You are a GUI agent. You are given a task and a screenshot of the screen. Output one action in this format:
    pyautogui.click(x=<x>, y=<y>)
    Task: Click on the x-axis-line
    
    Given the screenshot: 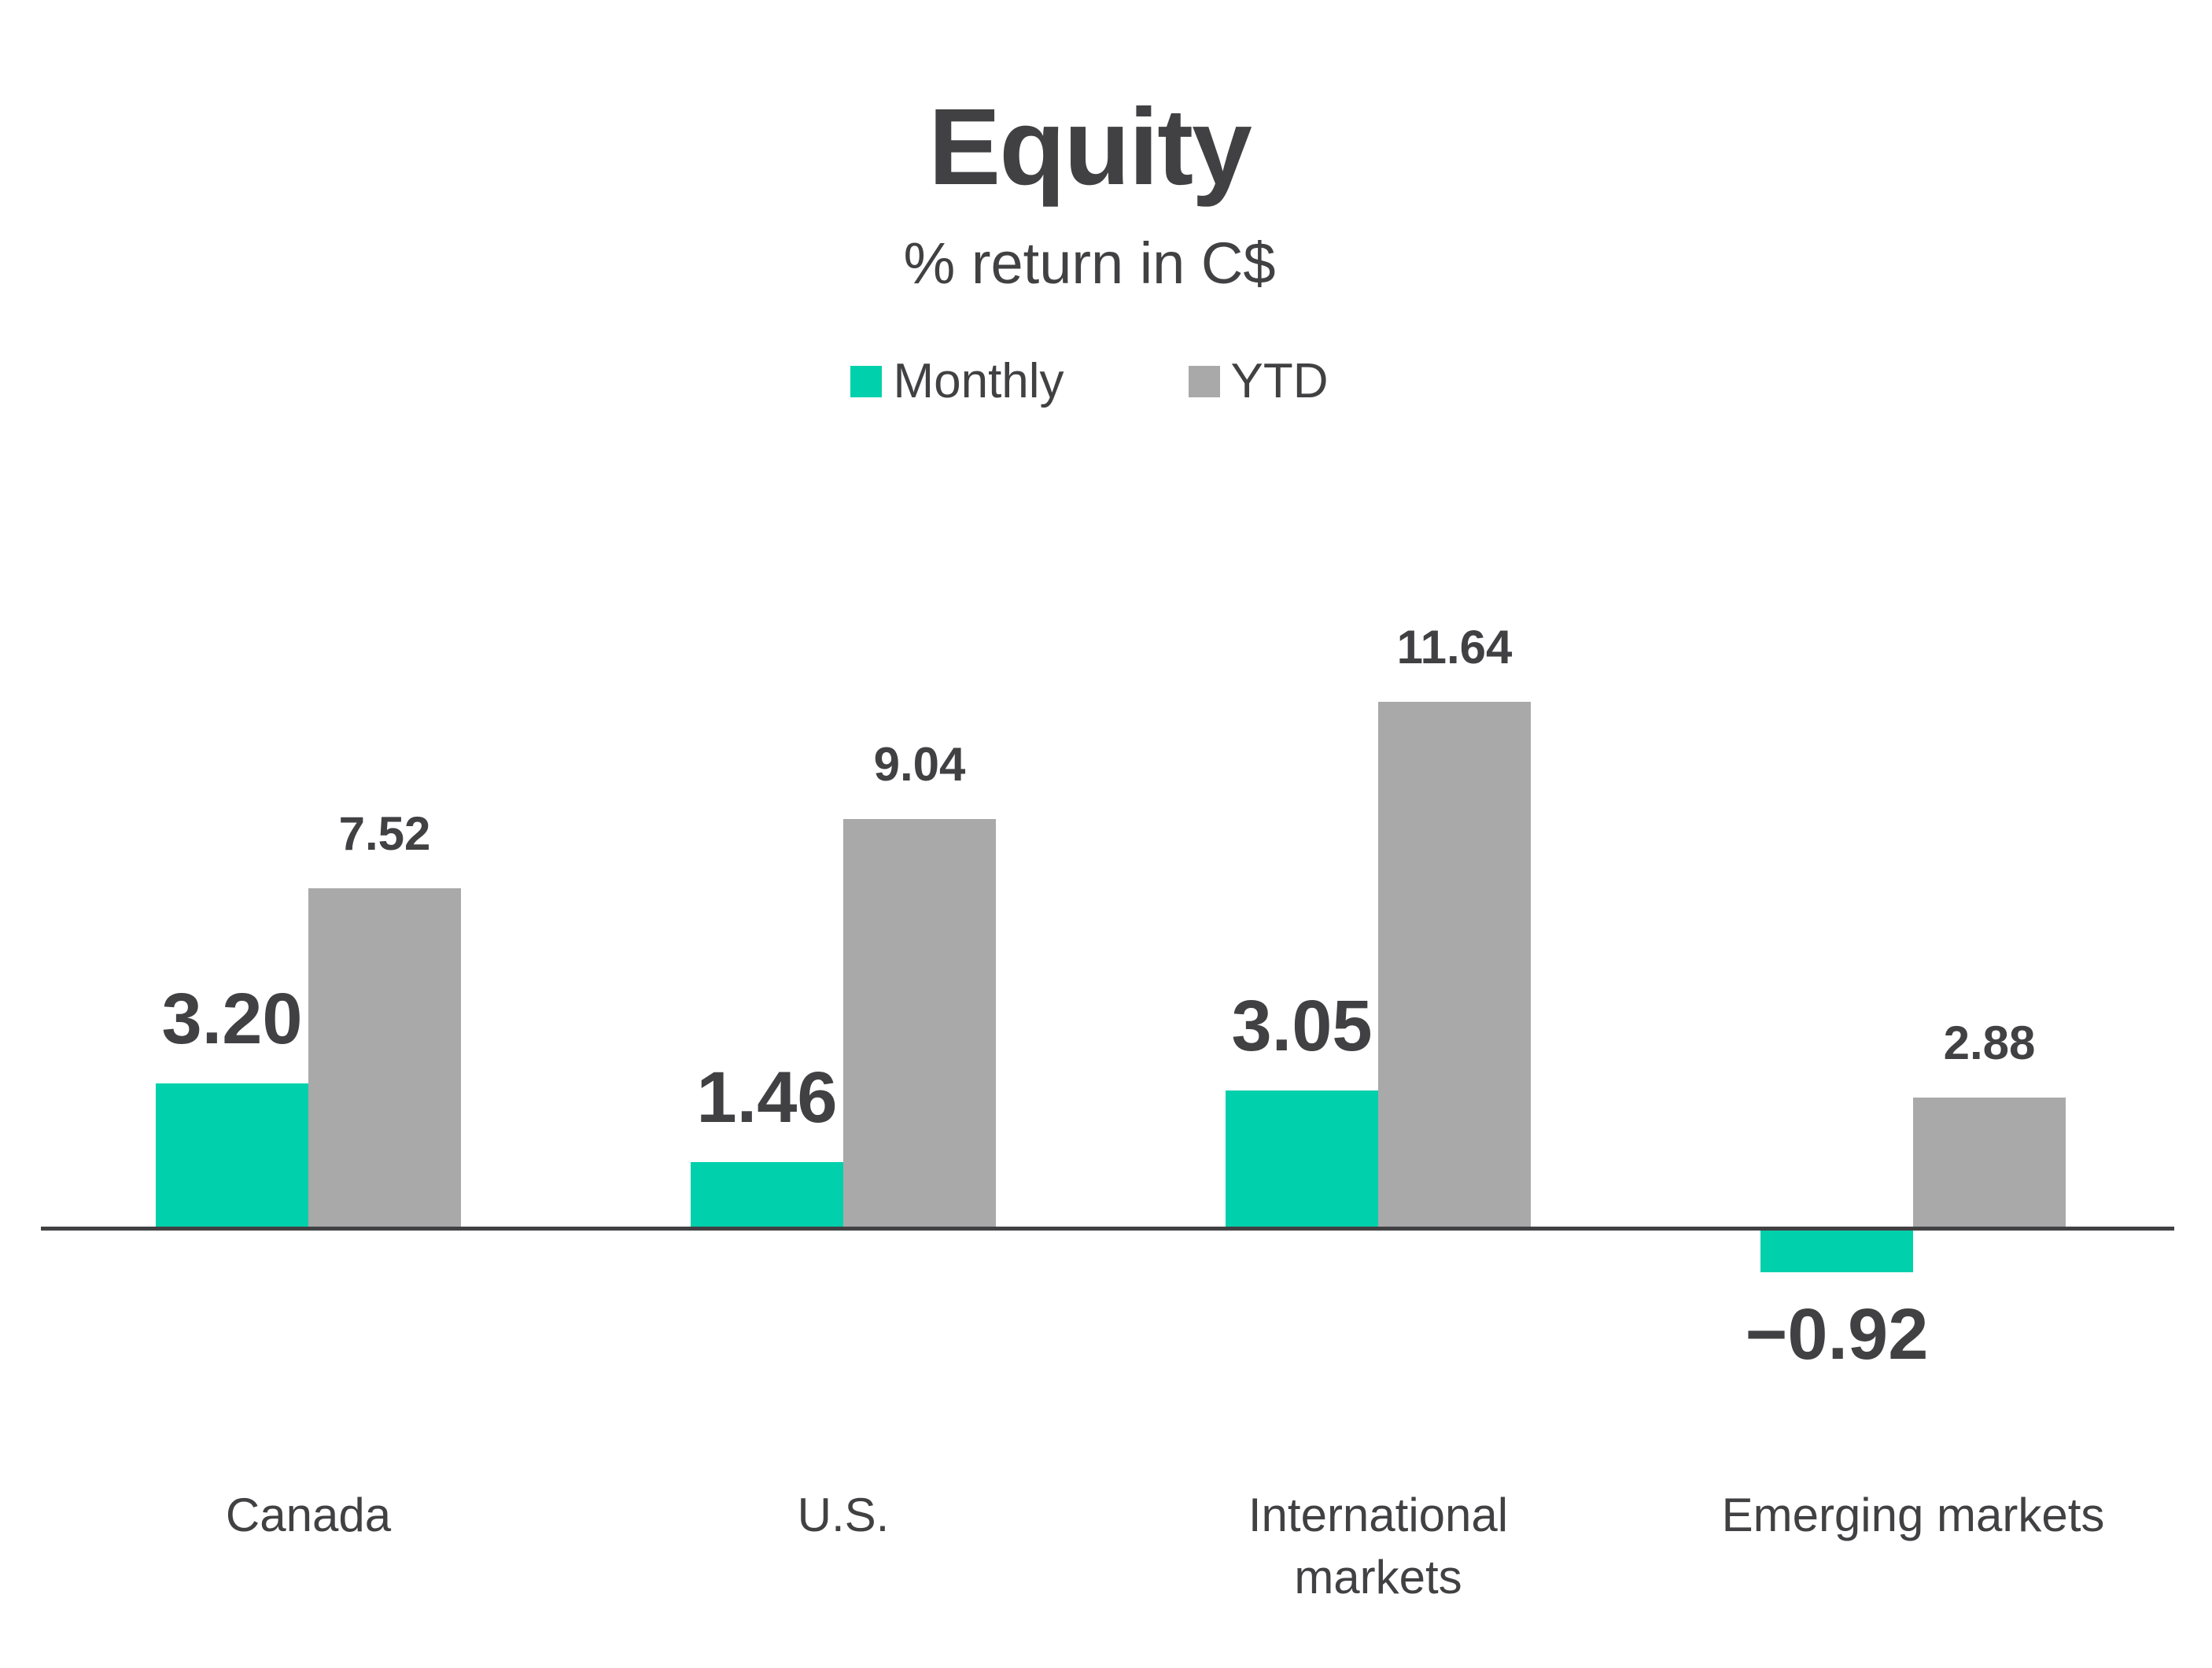 What is the action you would take?
    pyautogui.click(x=1107, y=1229)
    